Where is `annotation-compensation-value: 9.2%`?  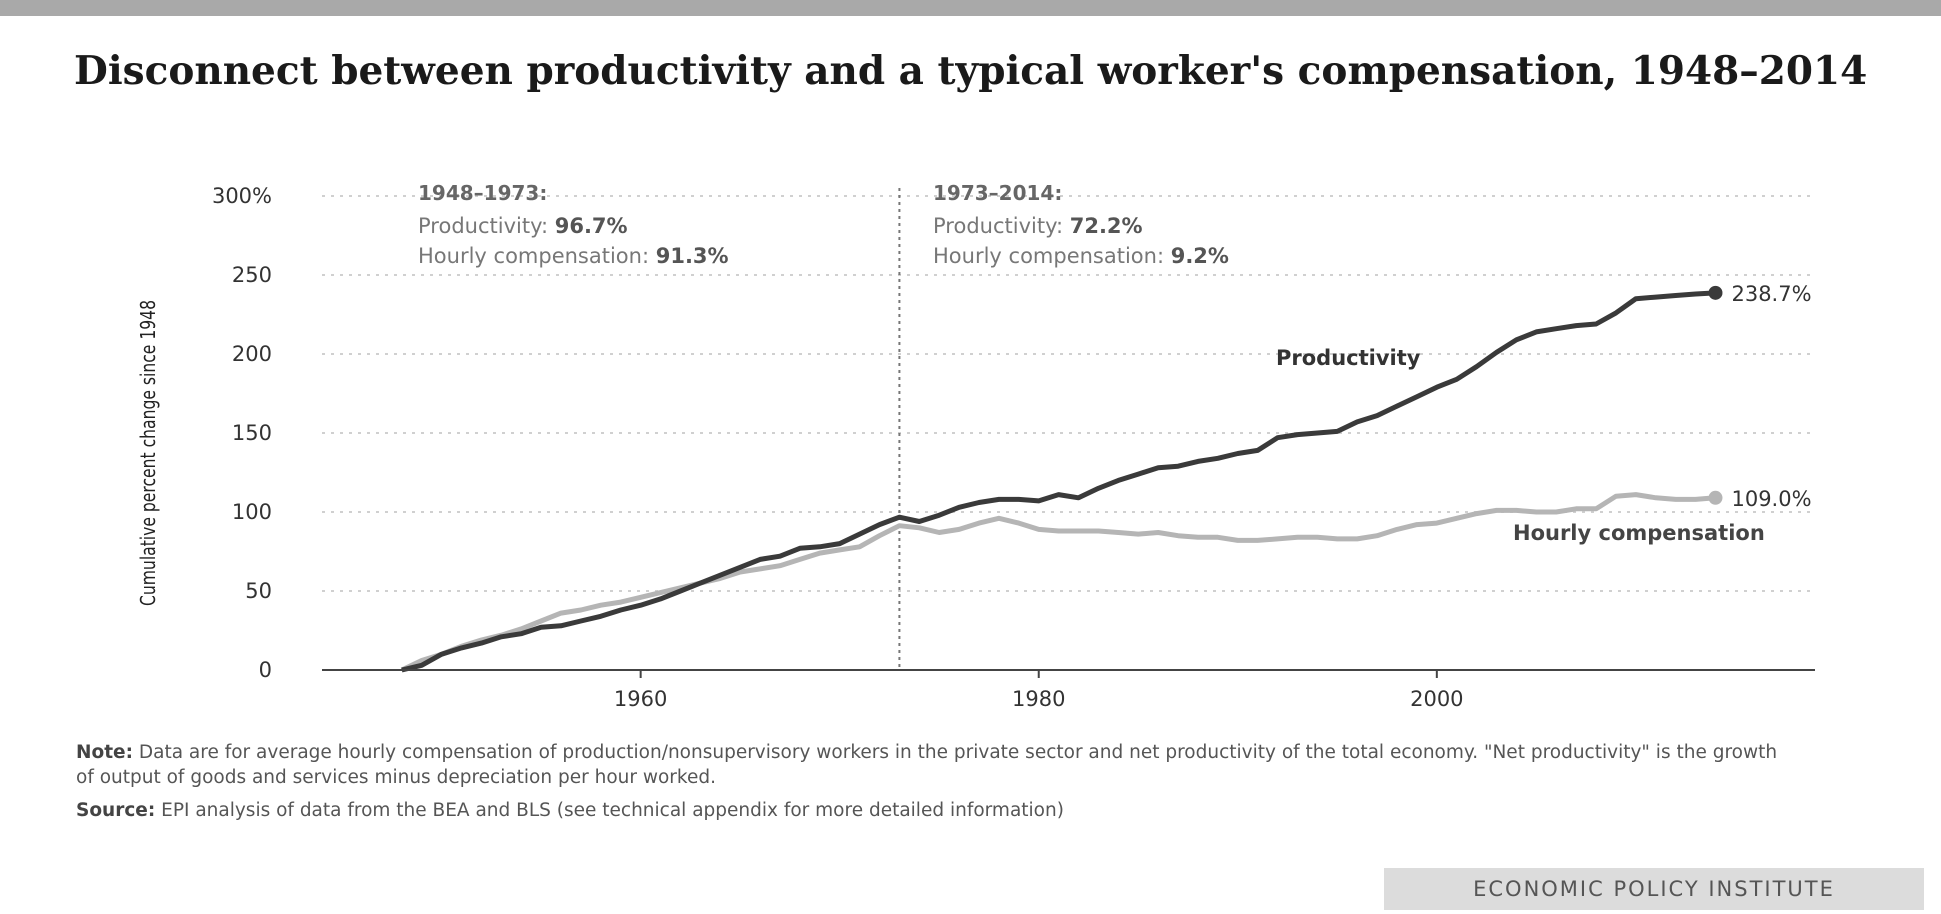 annotation-compensation-value: 9.2% is located at coordinates (1200, 256).